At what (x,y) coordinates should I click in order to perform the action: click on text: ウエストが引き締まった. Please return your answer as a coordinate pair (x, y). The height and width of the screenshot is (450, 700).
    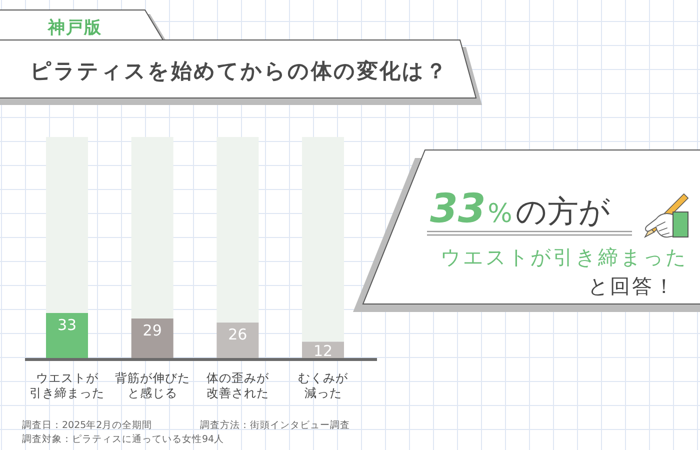
    Looking at the image, I should click on (564, 257).